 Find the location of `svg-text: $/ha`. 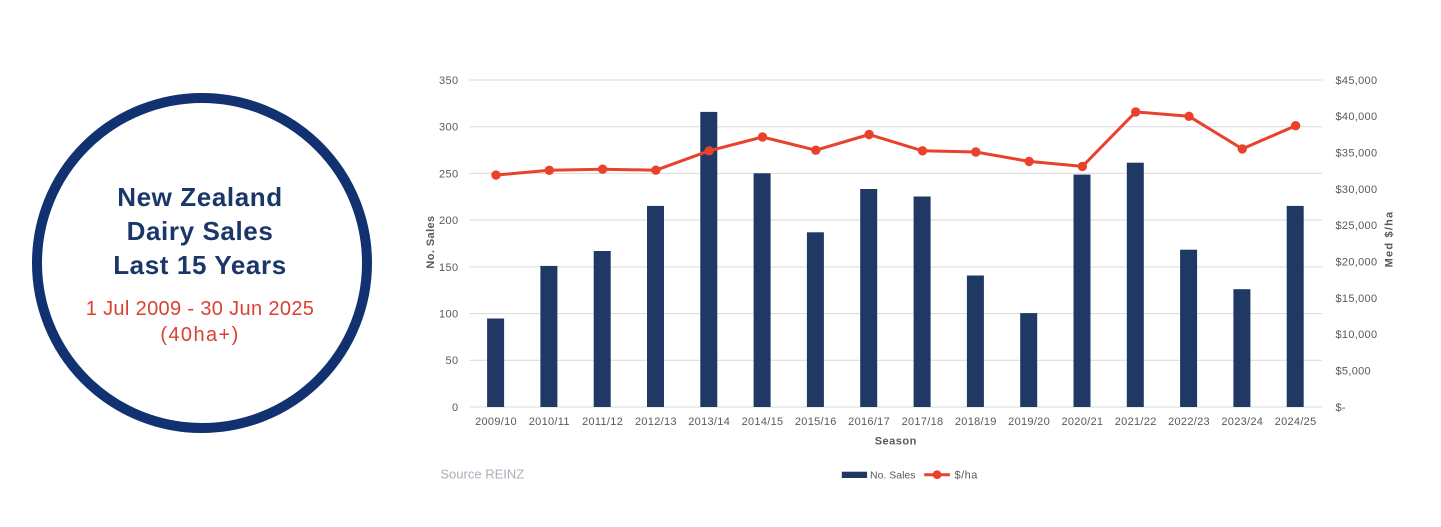

svg-text: $/ha is located at coordinates (967, 475).